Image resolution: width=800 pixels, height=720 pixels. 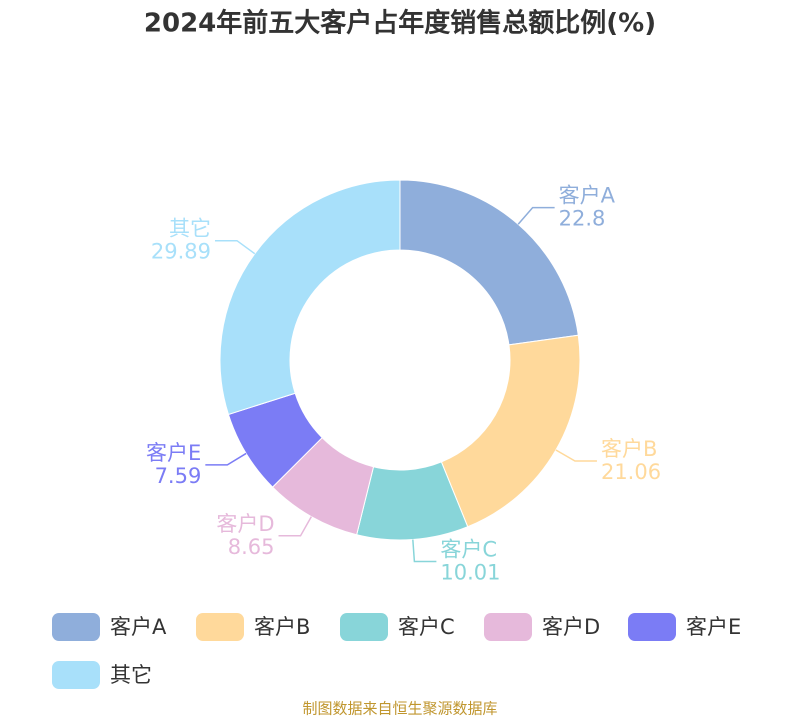 What do you see at coordinates (245, 524) in the screenshot?
I see `slice-label: 客户D` at bounding box center [245, 524].